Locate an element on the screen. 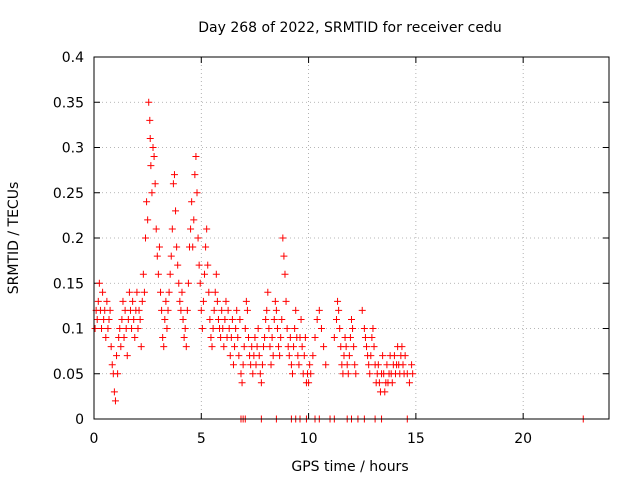 The image size is (640, 480). x-tick-label: 10 is located at coordinates (309, 439).